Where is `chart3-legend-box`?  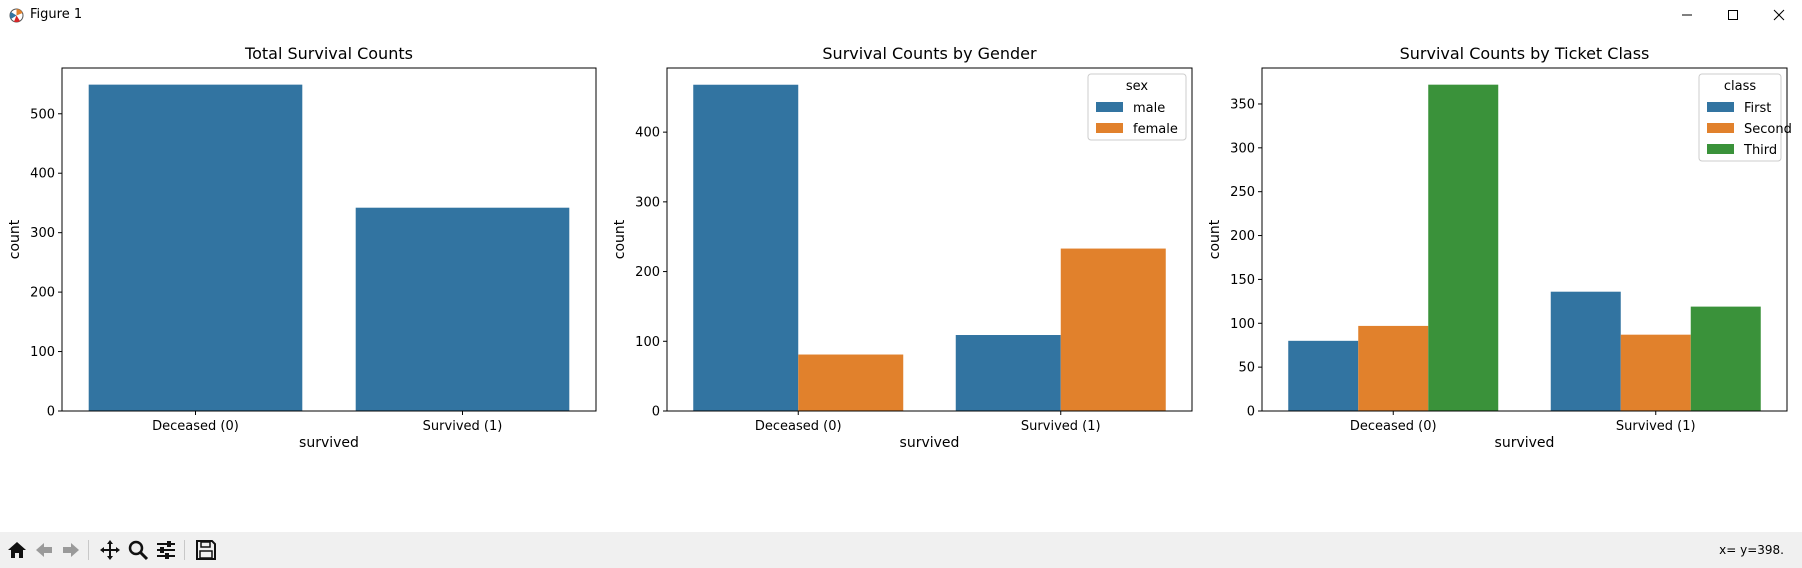 chart3-legend-box is located at coordinates (1740, 117).